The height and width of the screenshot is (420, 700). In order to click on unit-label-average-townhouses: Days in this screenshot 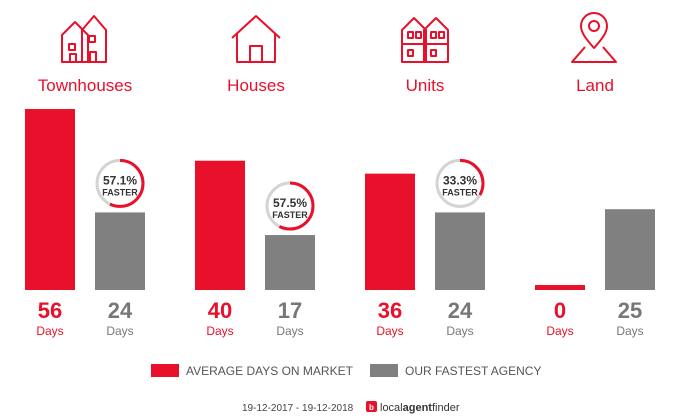, I will do `click(49, 331)`.